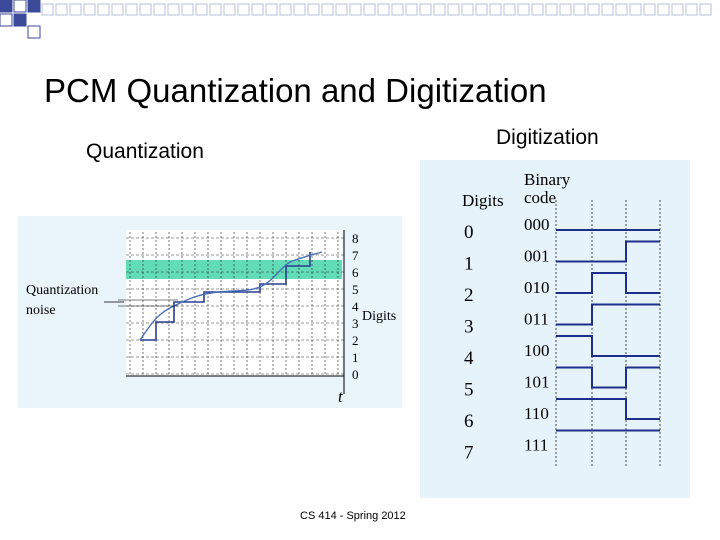 This screenshot has height=540, width=720. I want to click on digit-value: 7, so click(469, 453).